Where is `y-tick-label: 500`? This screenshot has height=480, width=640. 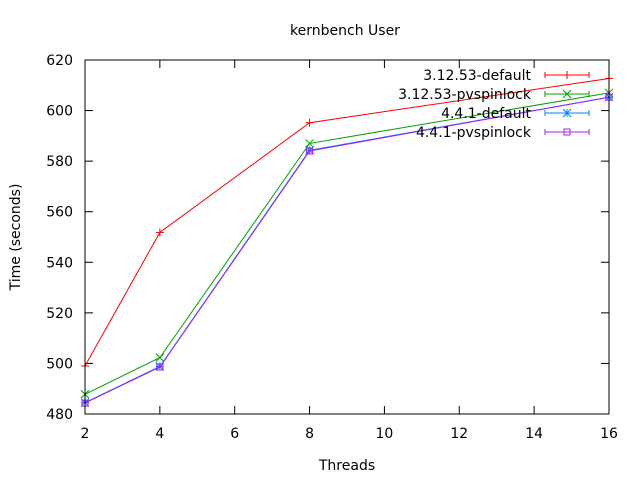
y-tick-label: 500 is located at coordinates (59, 364).